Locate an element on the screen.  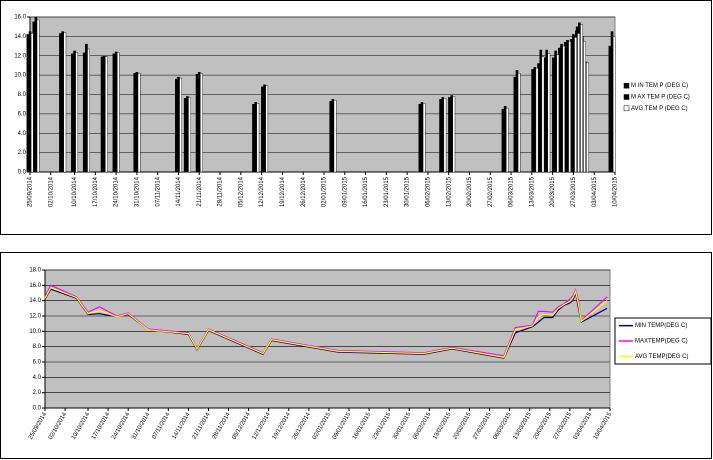
x-tick-label: 14/11/2014 is located at coordinates (179, 191).